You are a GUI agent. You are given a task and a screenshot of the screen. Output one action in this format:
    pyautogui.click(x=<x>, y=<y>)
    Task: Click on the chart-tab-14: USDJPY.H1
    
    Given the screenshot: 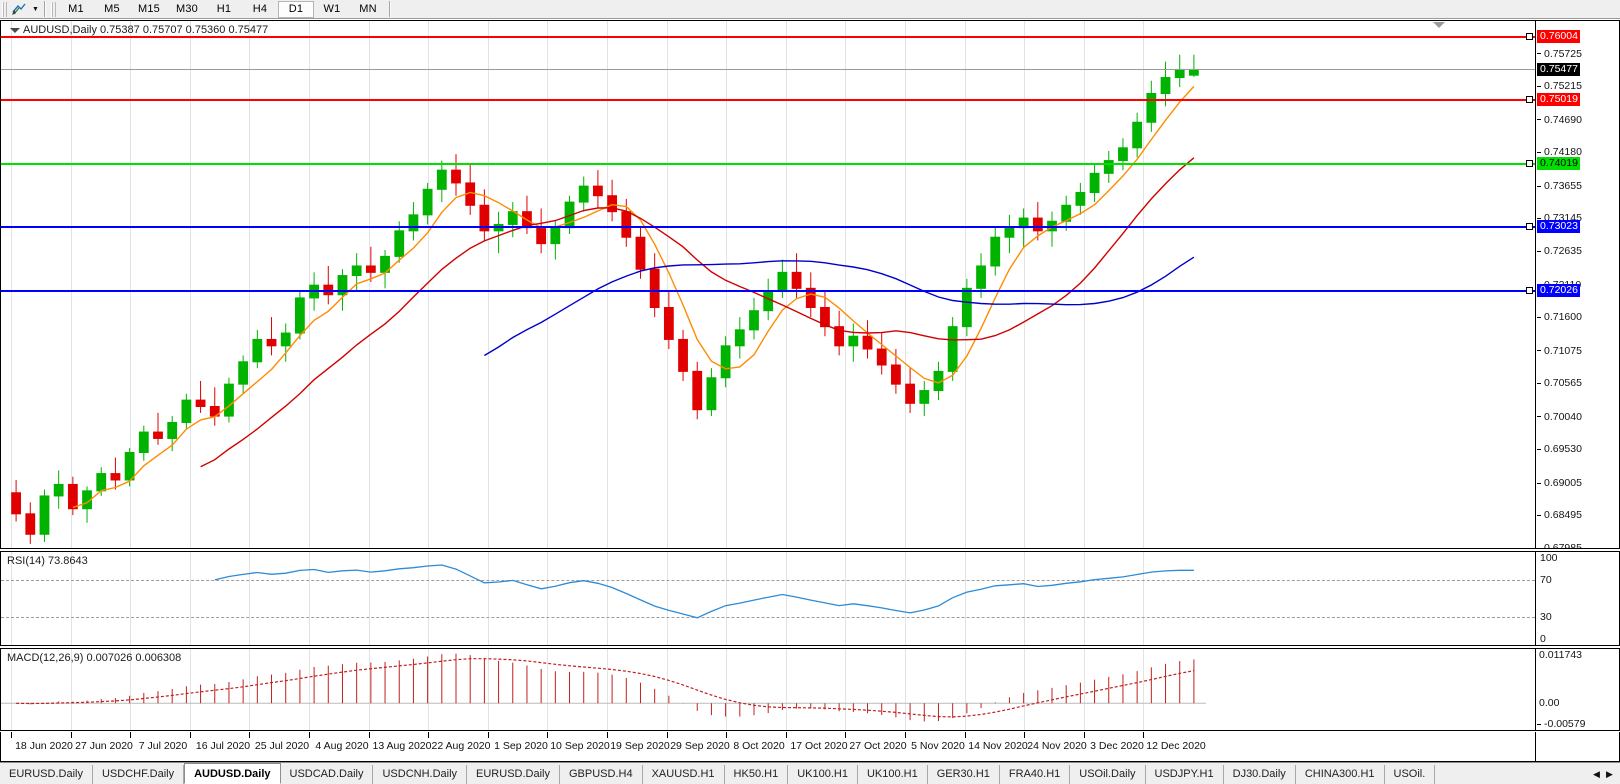 What is the action you would take?
    pyautogui.click(x=1185, y=774)
    